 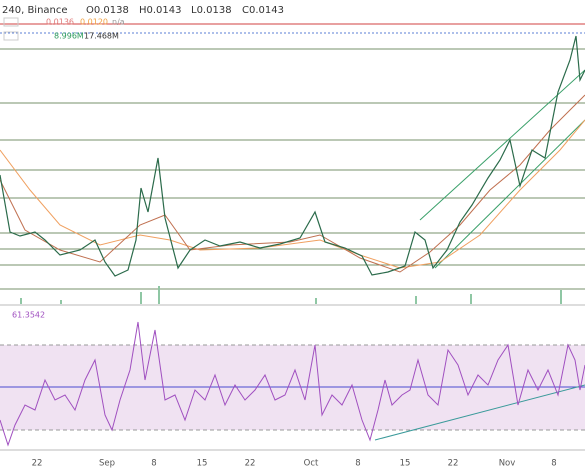 What do you see at coordinates (118, 22) in the screenshot?
I see `ma-extra-value: n/a` at bounding box center [118, 22].